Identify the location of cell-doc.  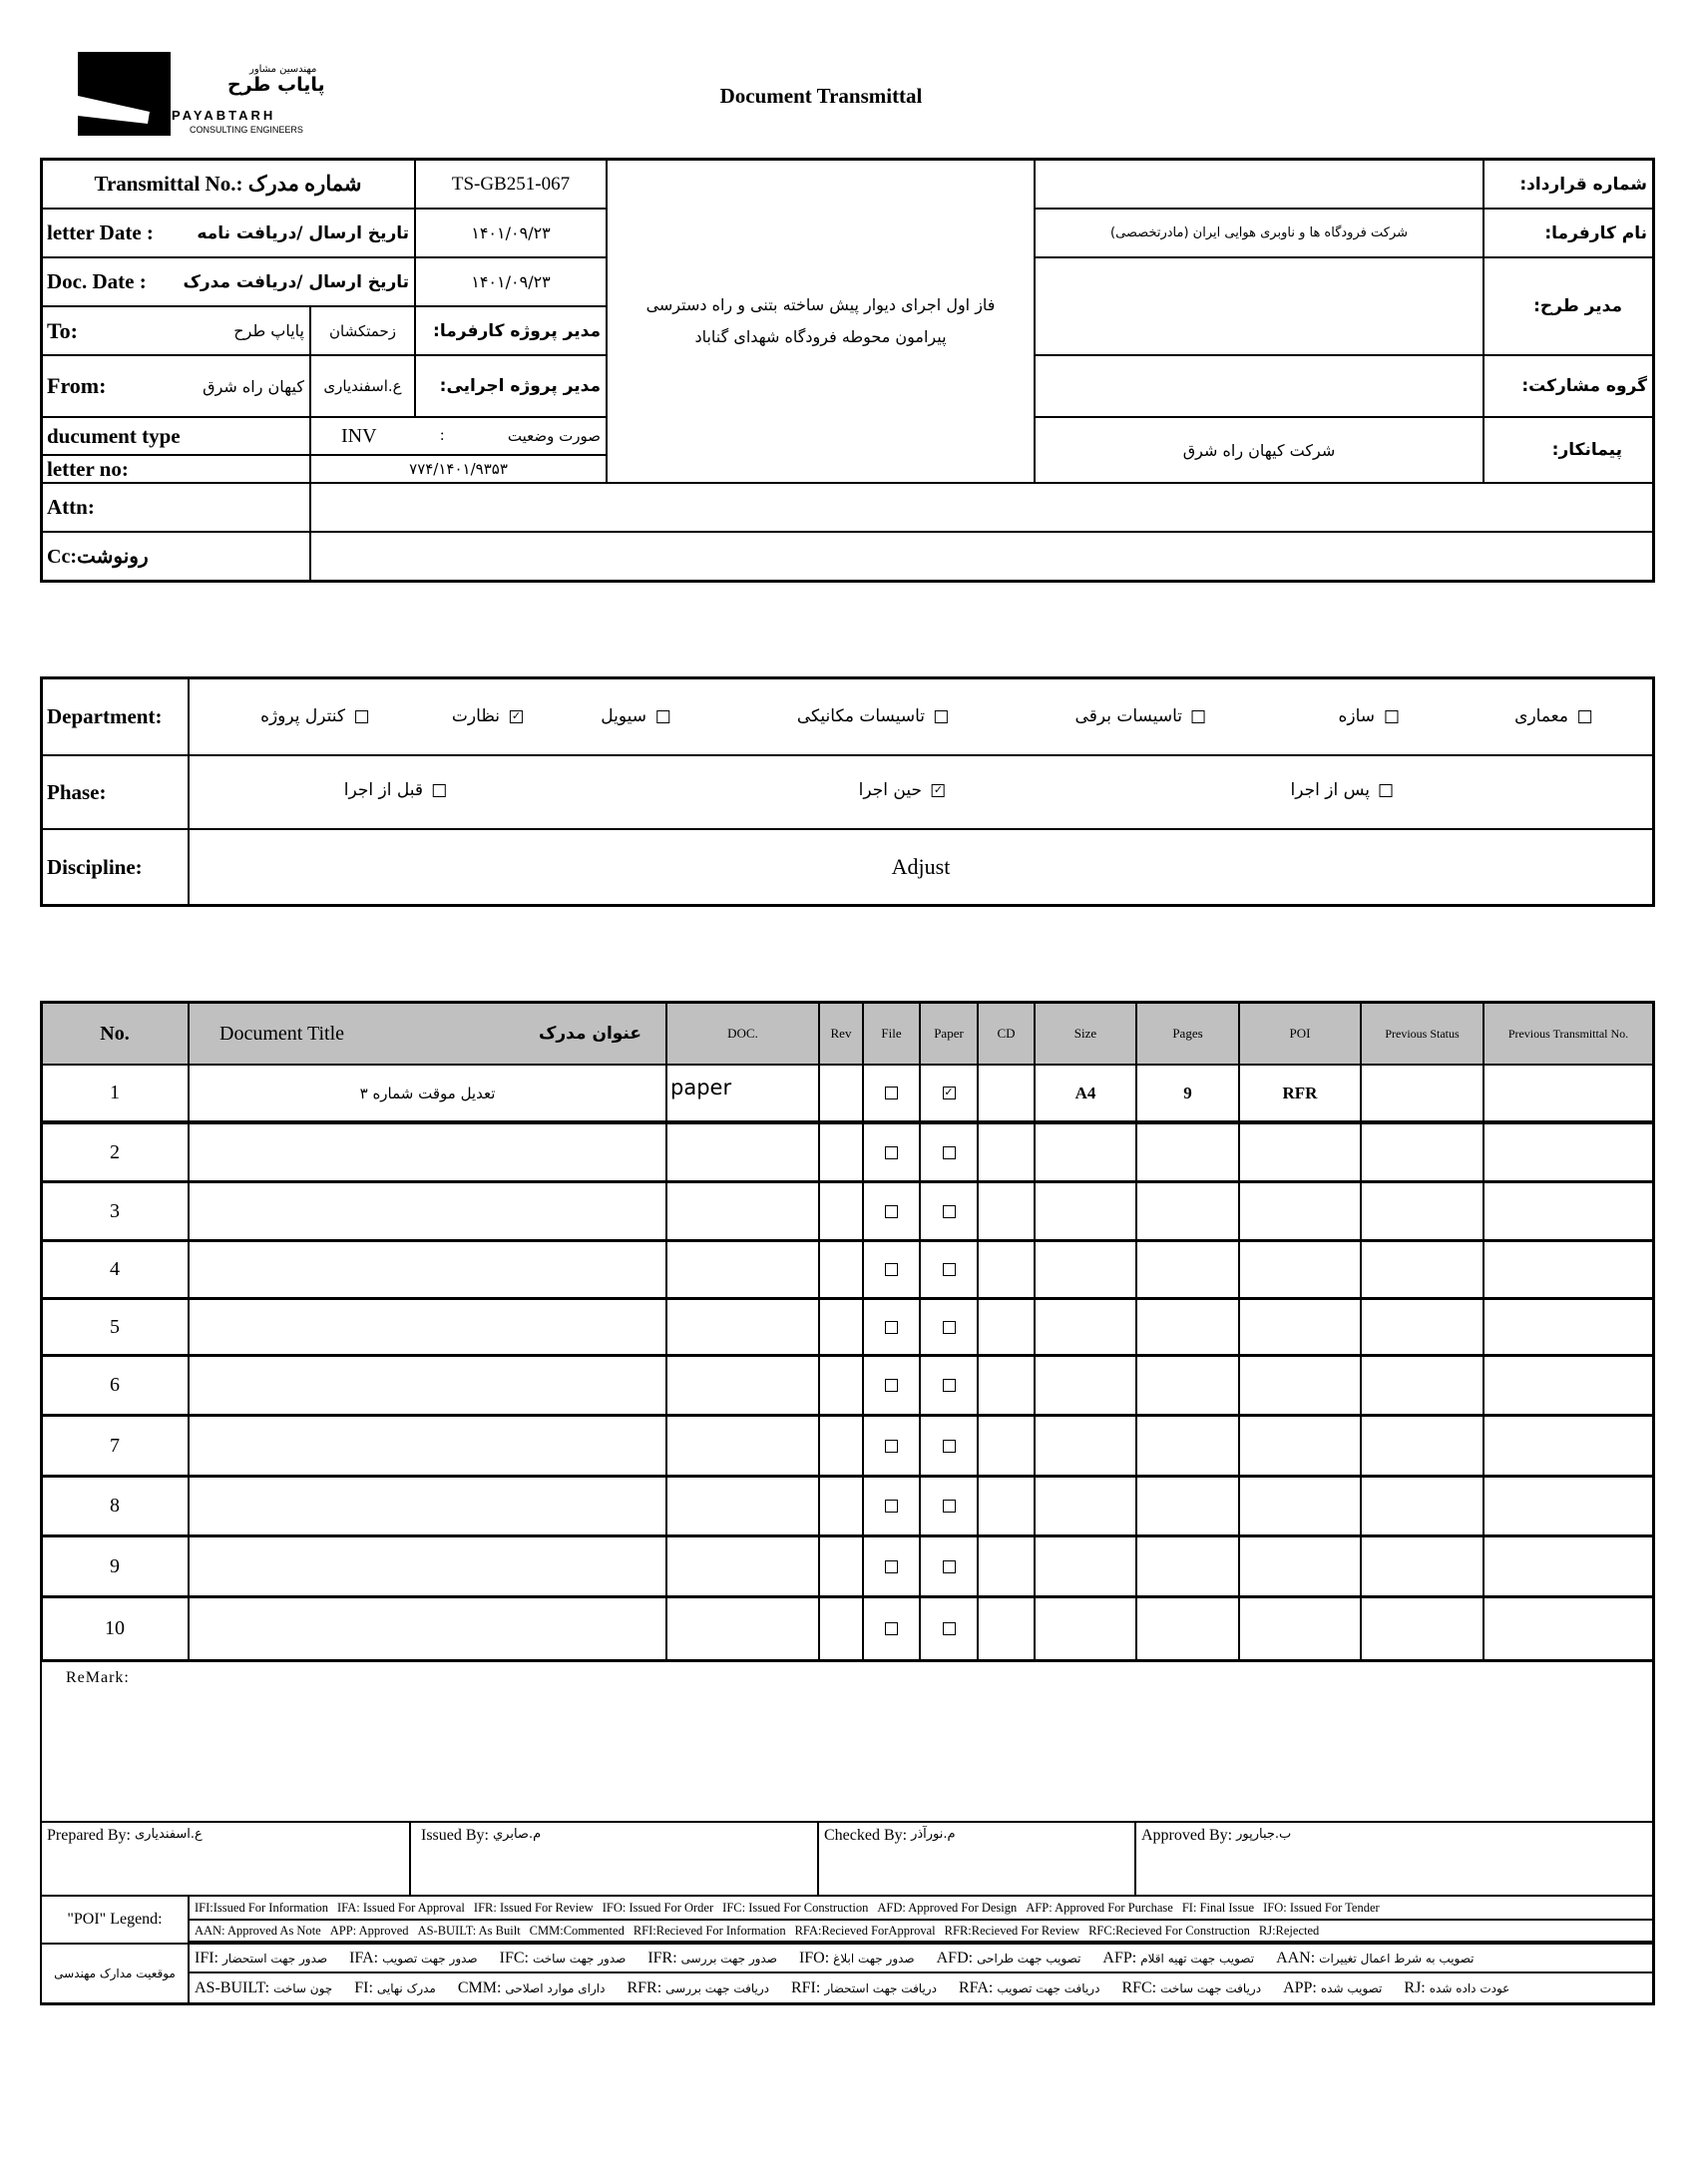
(742, 1211).